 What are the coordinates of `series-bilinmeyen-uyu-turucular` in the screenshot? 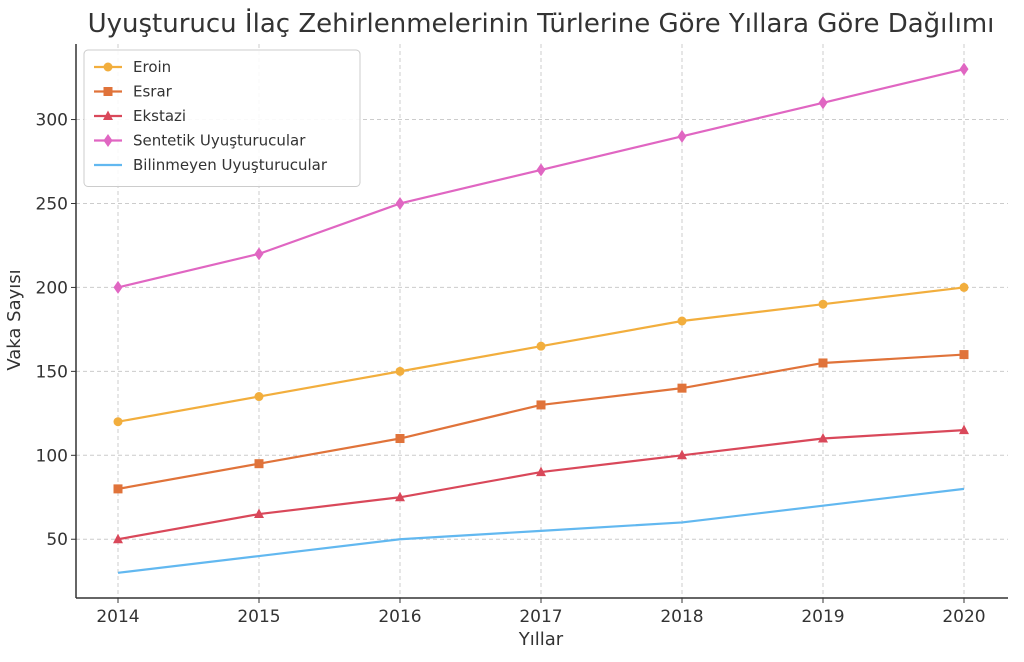 It's located at (541, 530).